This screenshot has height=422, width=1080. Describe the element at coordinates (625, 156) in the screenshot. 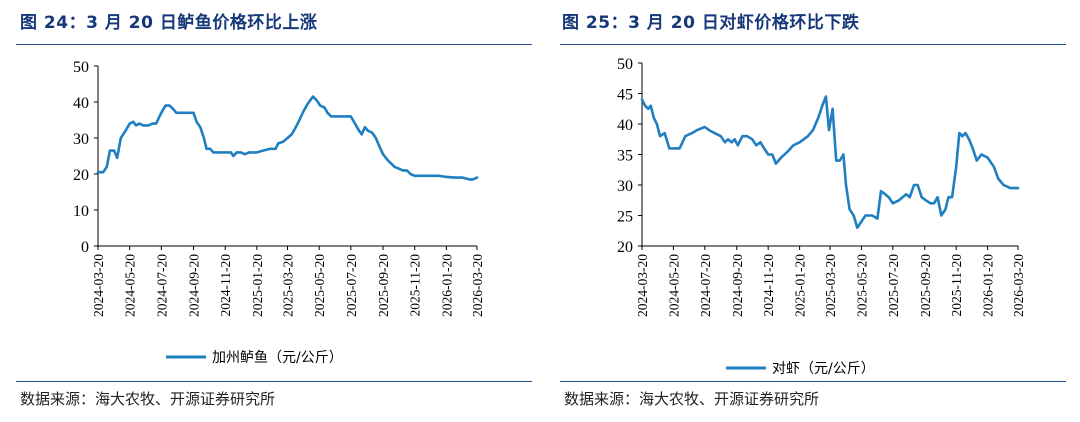

I see `fig25-y-tick-label: 35` at that location.